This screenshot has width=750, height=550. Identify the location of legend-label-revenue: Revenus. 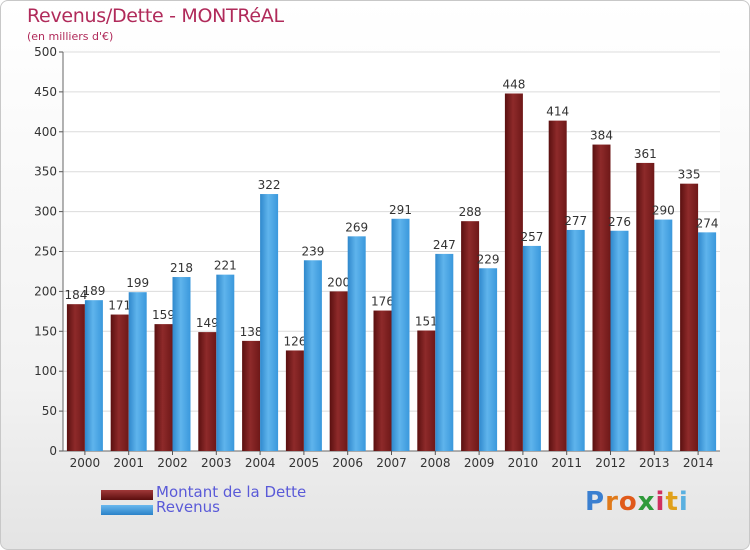
(188, 507).